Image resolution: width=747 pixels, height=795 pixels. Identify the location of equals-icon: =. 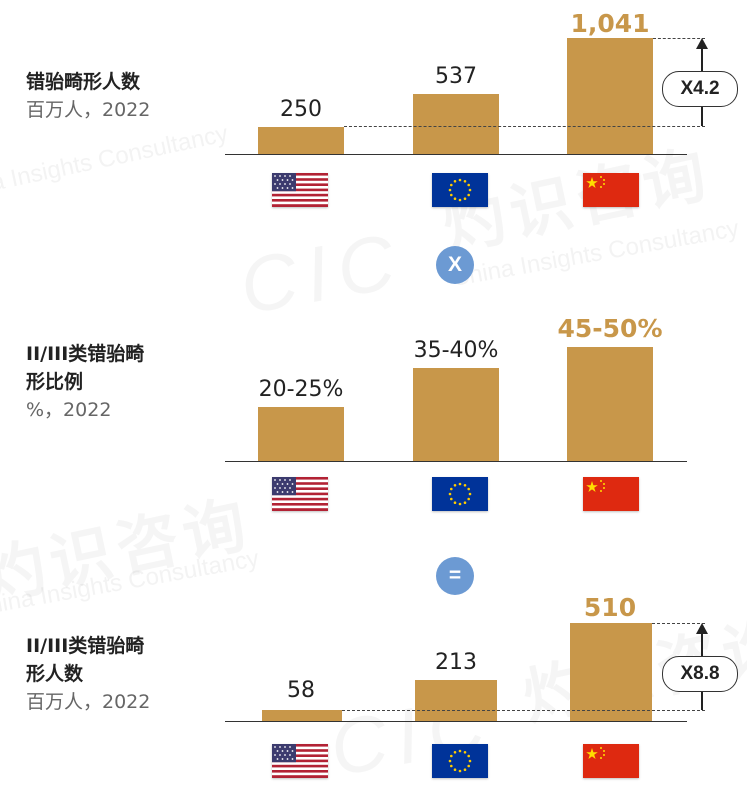
(455, 576).